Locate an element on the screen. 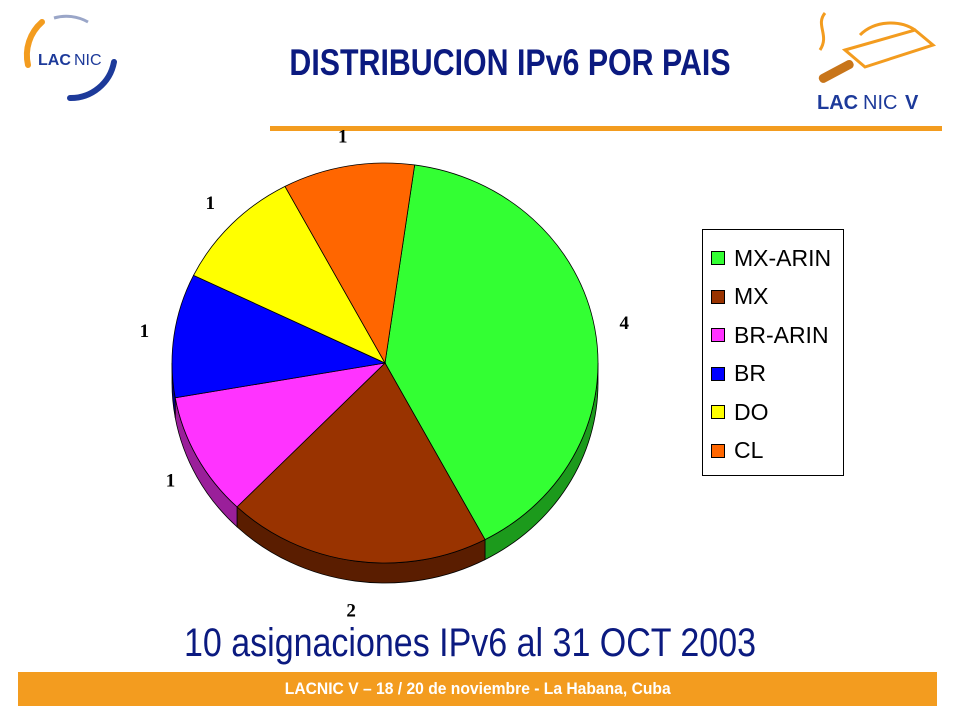 Image resolution: width=960 pixels, height=720 pixels. legend-item-mx-arin: MX-ARIN is located at coordinates (771, 258).